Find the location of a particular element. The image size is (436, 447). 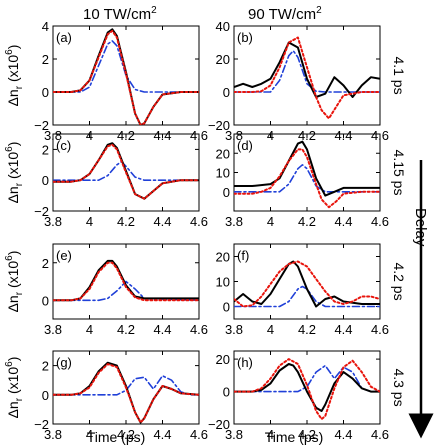

y-tick-label: 40 is located at coordinates (223, 26).